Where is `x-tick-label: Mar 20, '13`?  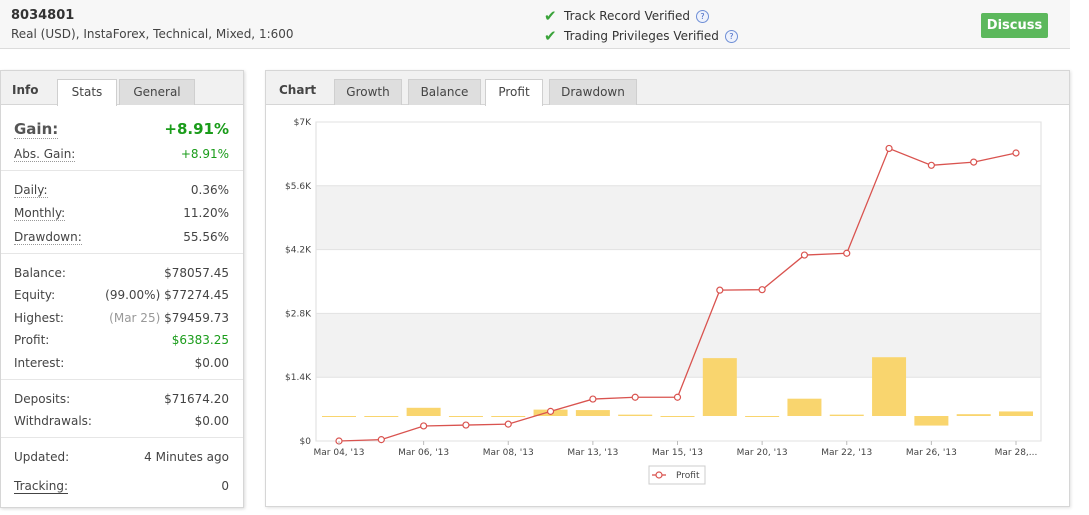
x-tick-label: Mar 20, '13 is located at coordinates (762, 453).